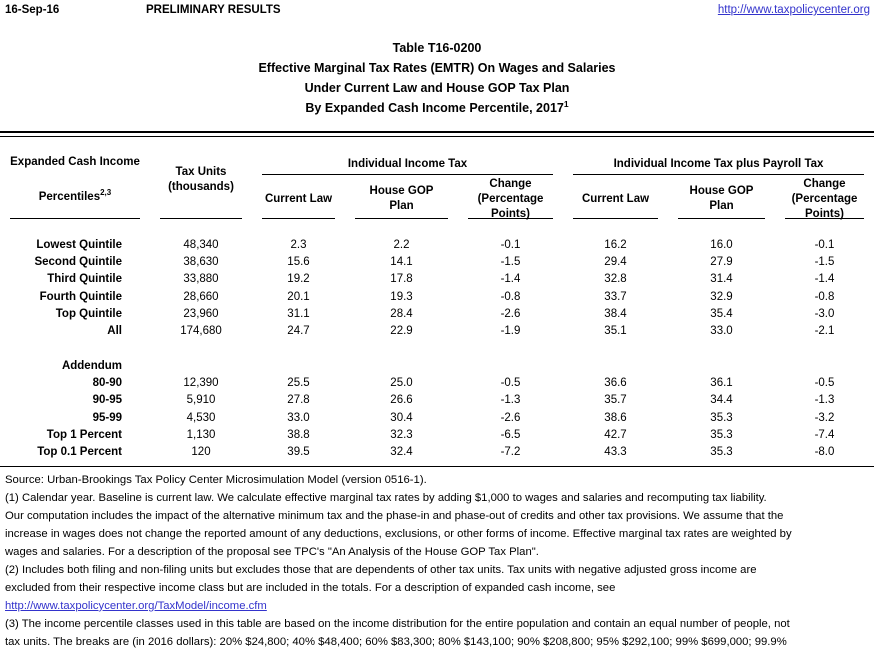 The height and width of the screenshot is (651, 874). I want to click on data-cell: 33.7, so click(615, 296).